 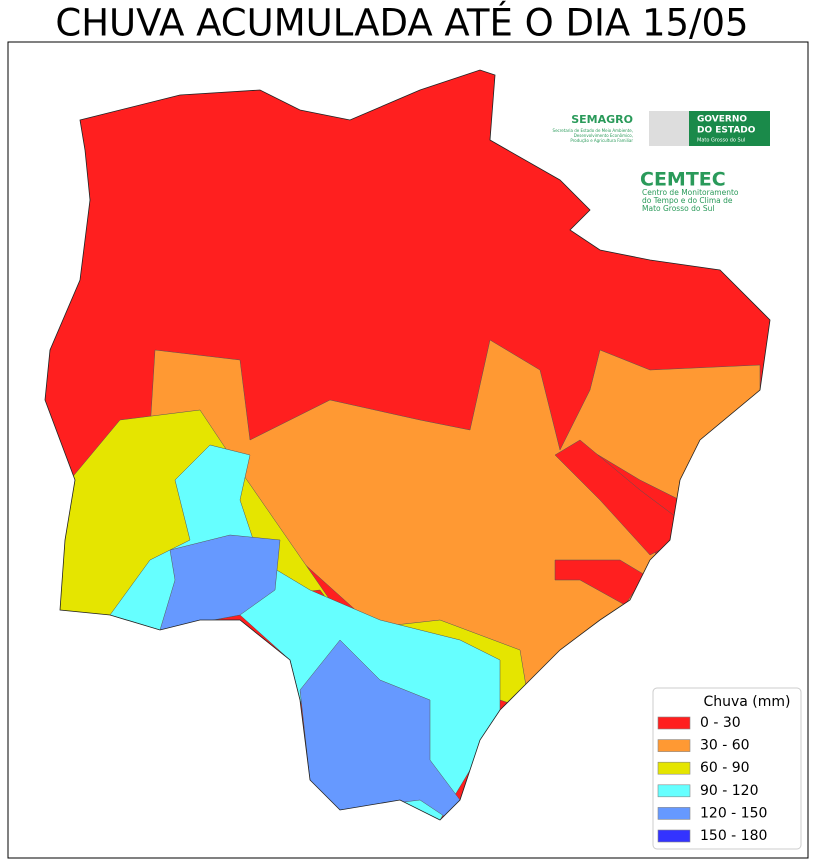 What do you see at coordinates (401, 23) in the screenshot?
I see `map-title: CHUVA ACUMULADA ATÉ O DIA 15/05` at bounding box center [401, 23].